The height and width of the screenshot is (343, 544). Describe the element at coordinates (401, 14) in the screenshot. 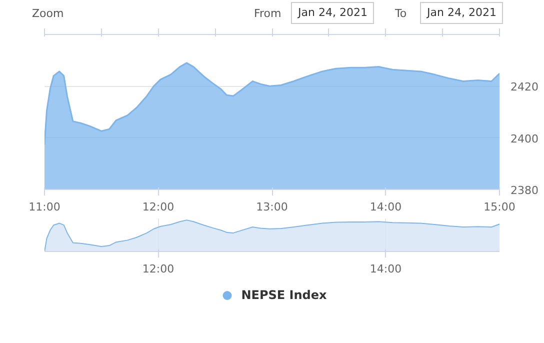

I see `text: To` at that location.